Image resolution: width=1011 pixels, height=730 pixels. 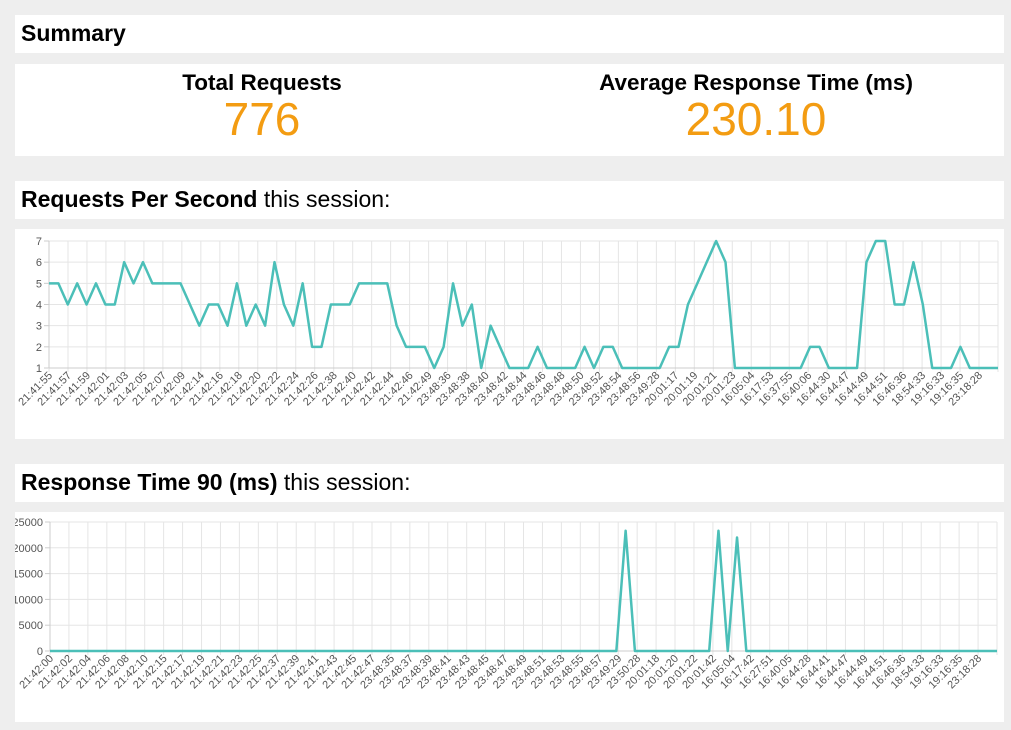 I want to click on rps-title-bold: Requests Per Second, so click(x=139, y=199).